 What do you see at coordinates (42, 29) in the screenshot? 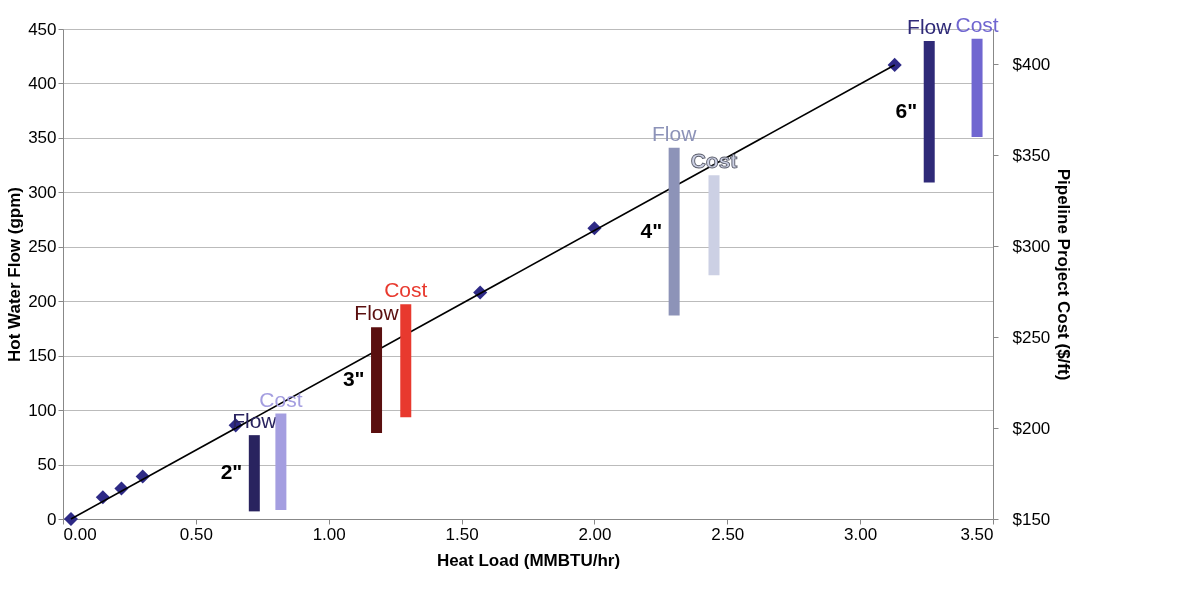
I see `y-tick-label: 450` at bounding box center [42, 29].